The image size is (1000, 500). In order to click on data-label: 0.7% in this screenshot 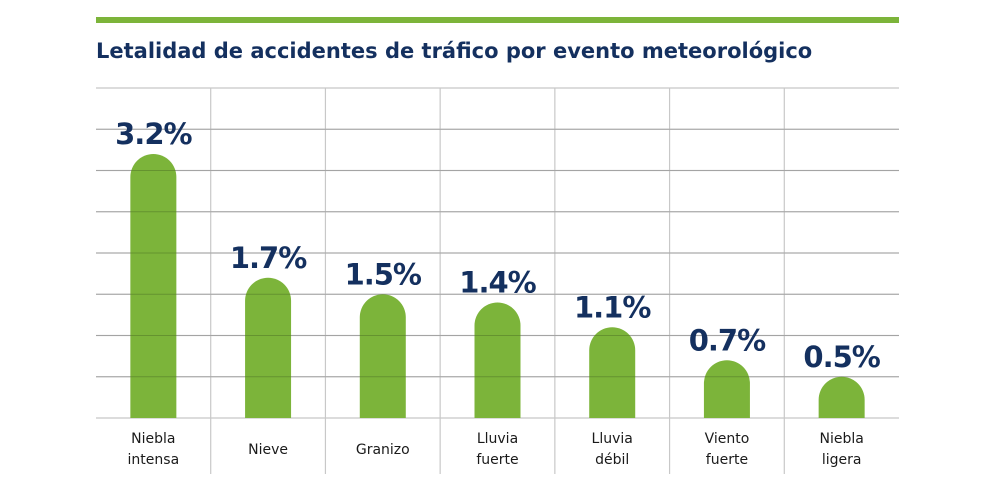, I will do `click(727, 340)`.